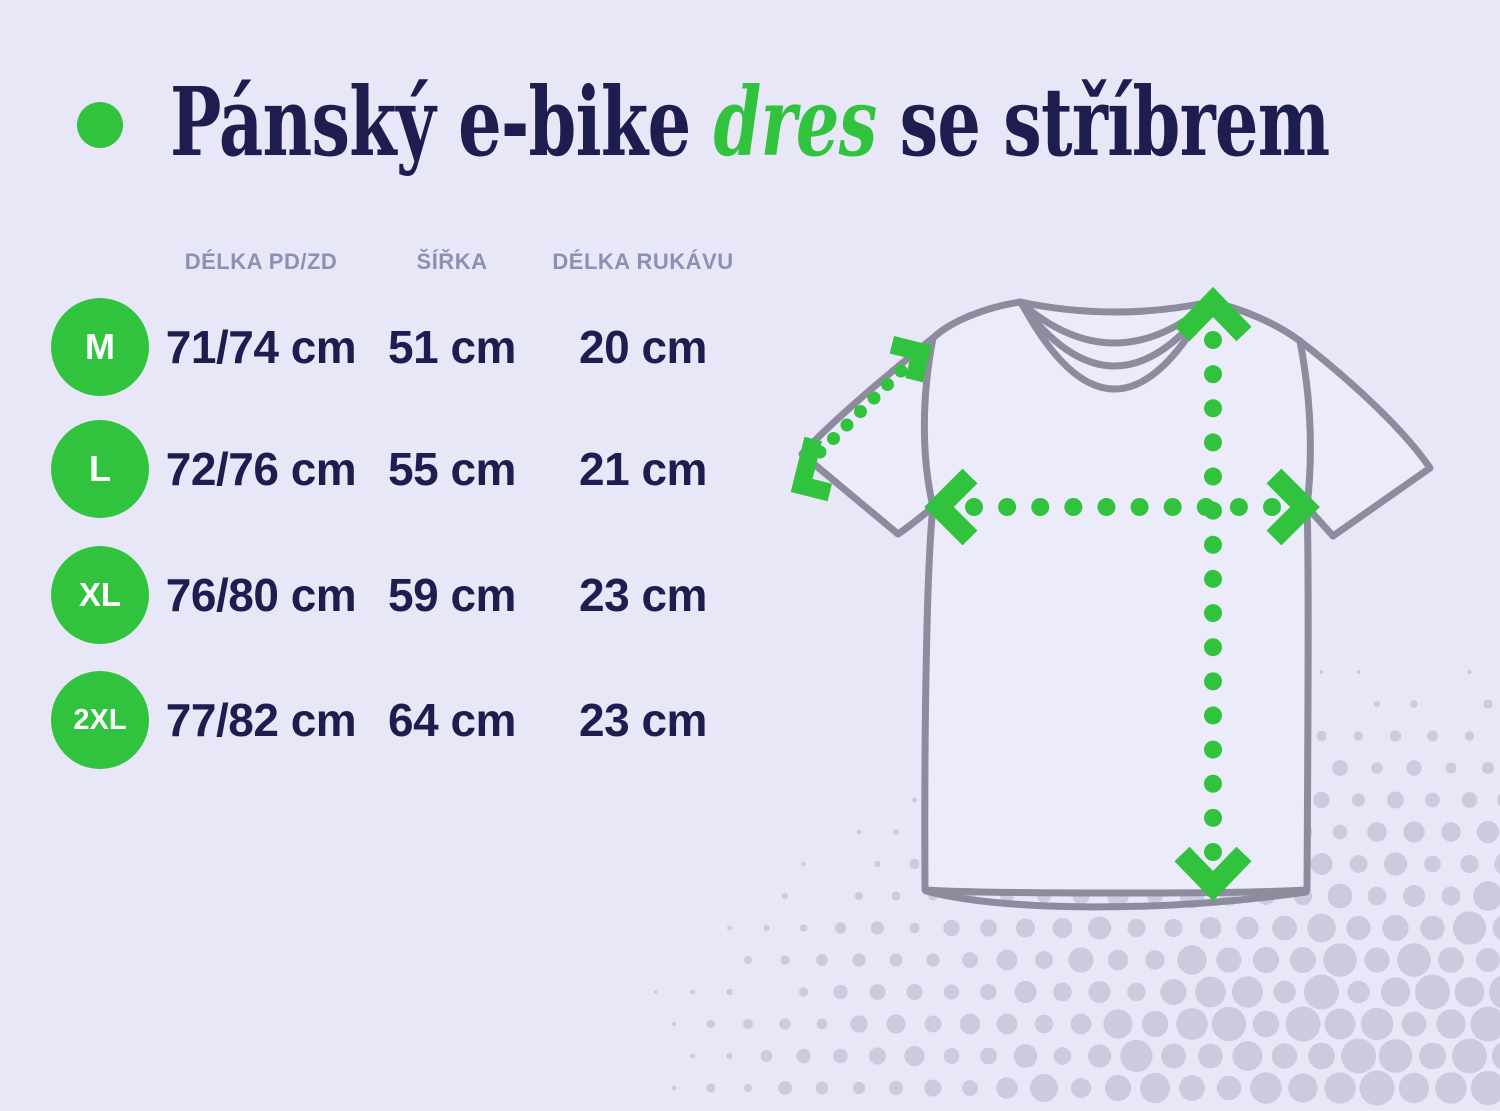  I want to click on table-row: 2XL 77/82 cm 64 cm 23 cm, so click(380, 720).